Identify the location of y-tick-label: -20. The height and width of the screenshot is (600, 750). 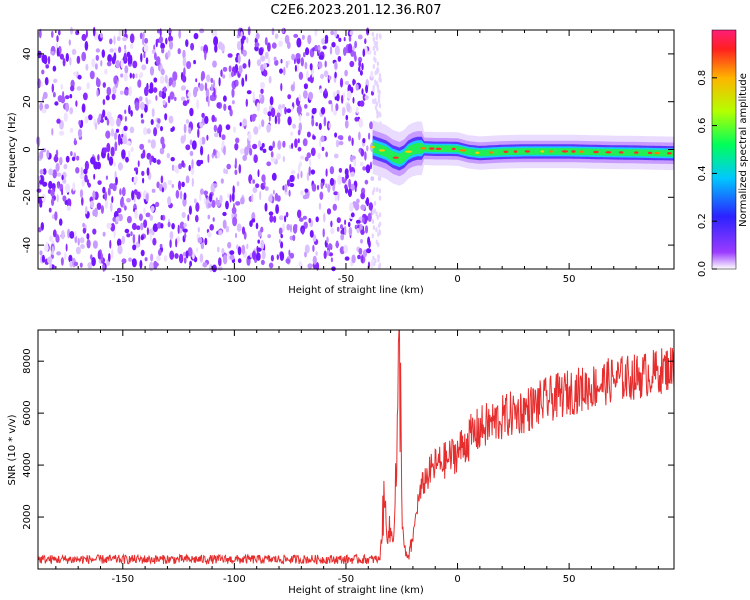
(27, 197).